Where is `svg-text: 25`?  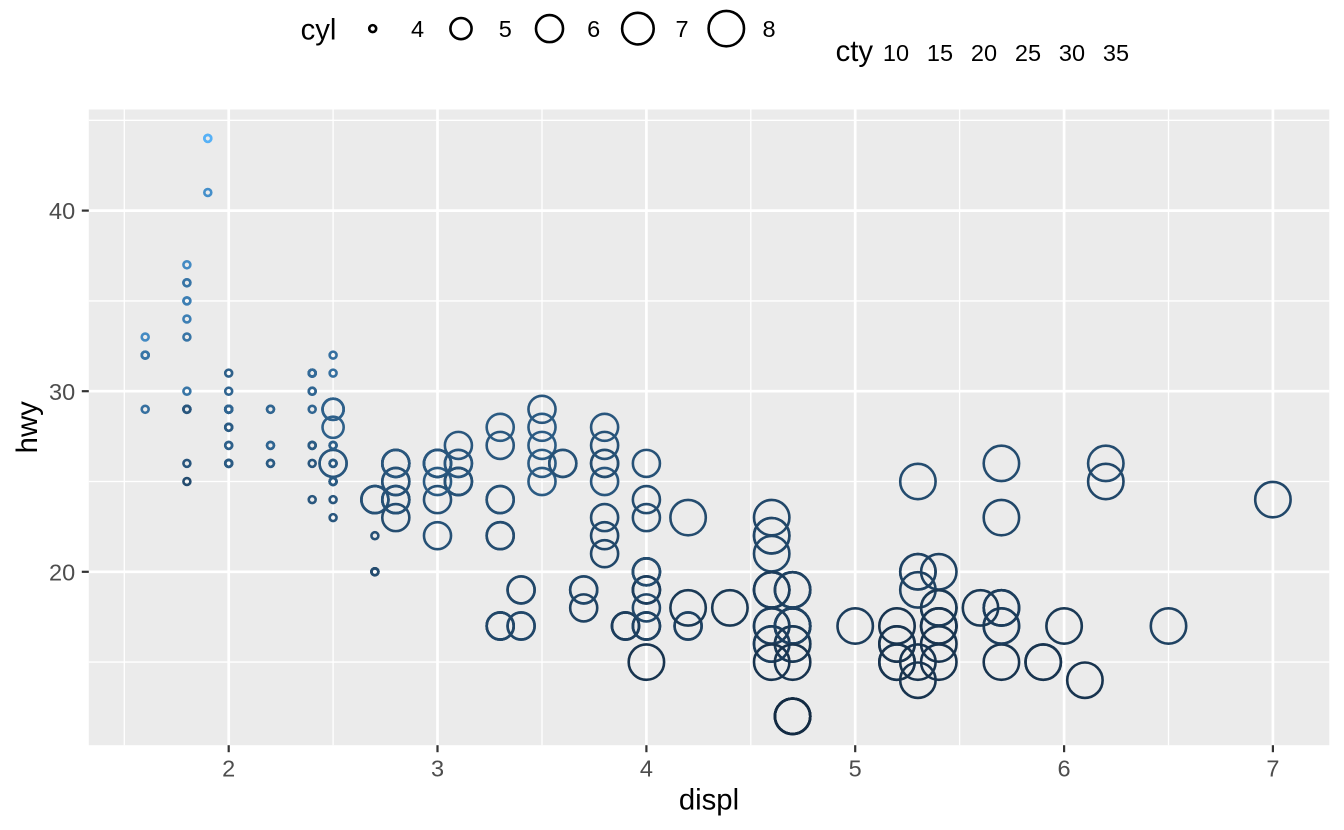
svg-text: 25 is located at coordinates (1028, 53).